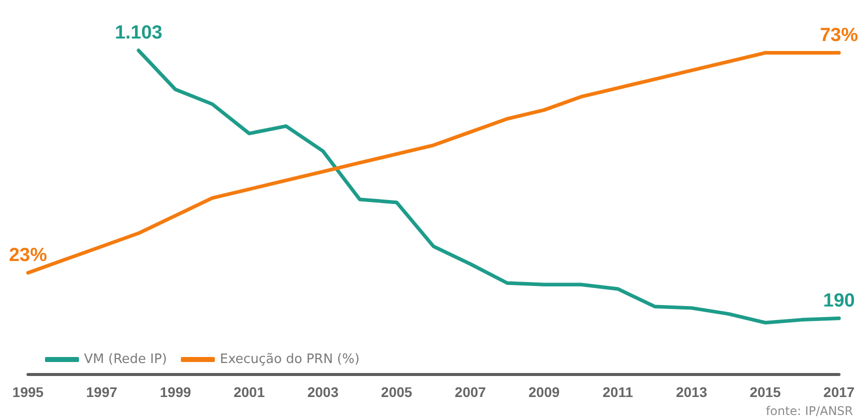 The image size is (861, 419). I want to click on x-tick-label: 1995, so click(28, 392).